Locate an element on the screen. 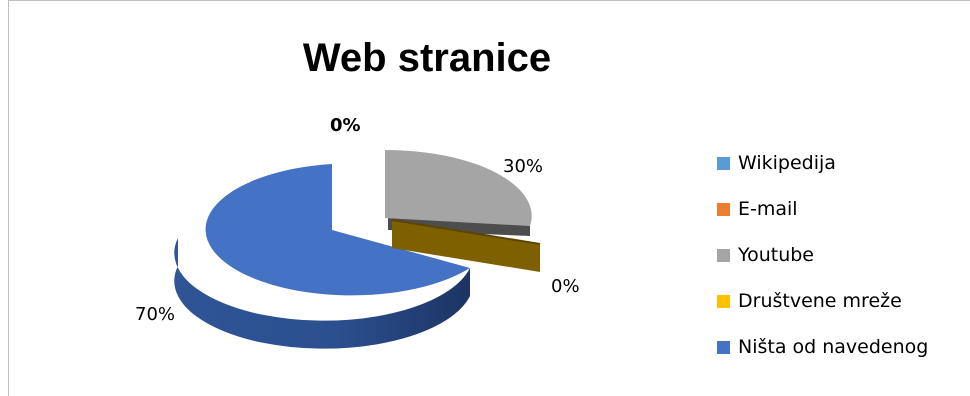 This screenshot has width=970, height=396. slice-nista-od-navedenog is located at coordinates (322, 256).